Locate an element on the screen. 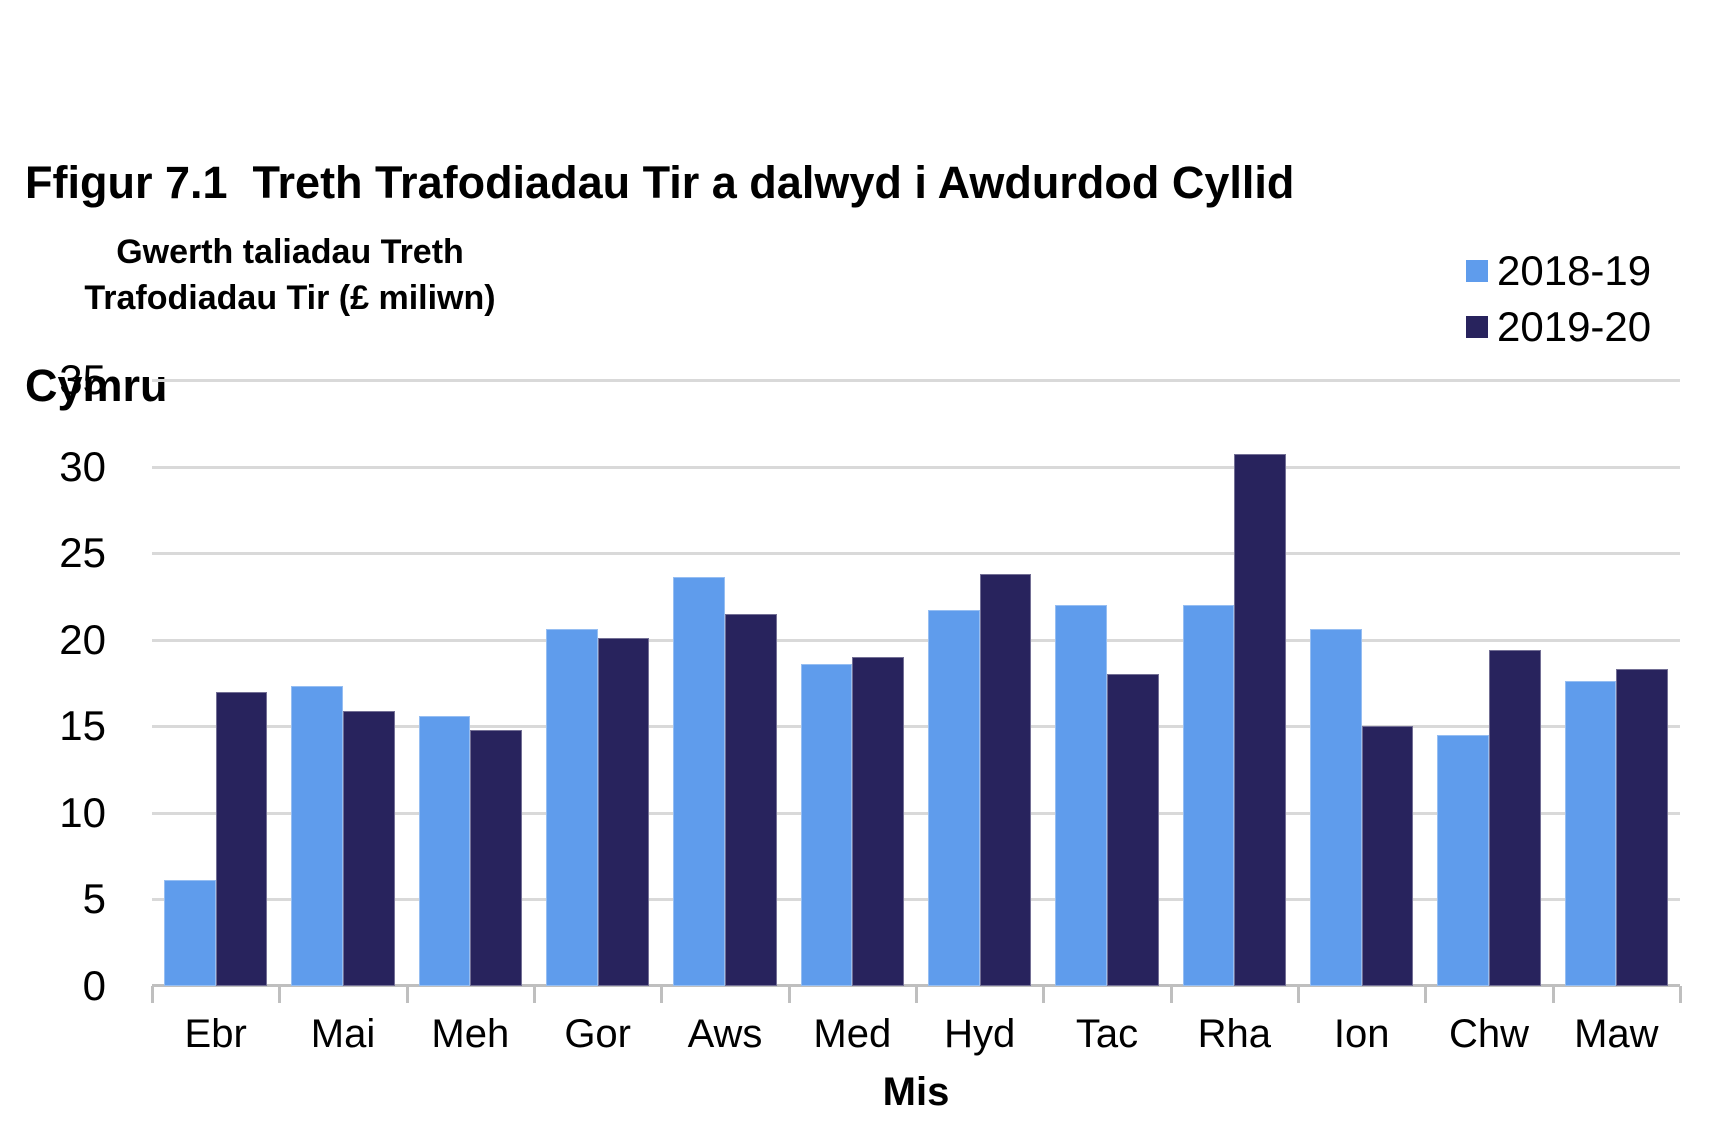 The height and width of the screenshot is (1148, 1734). y-tick-label-15: 15 is located at coordinates (82, 726).